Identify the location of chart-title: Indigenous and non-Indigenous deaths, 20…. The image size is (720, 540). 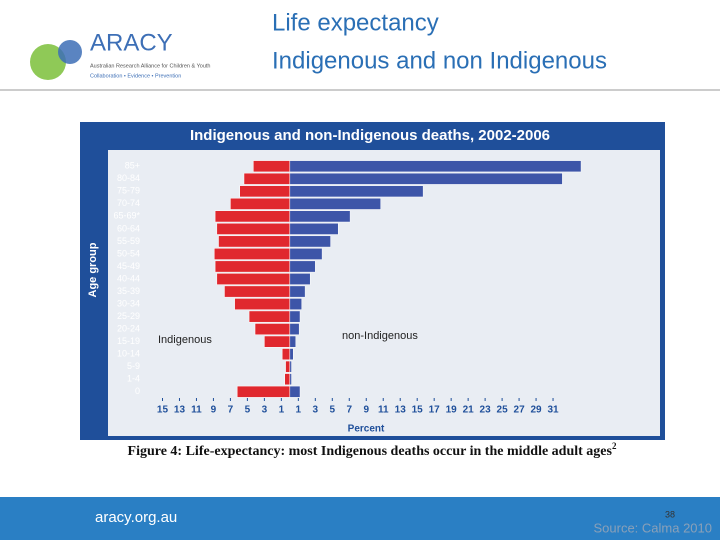
(370, 135).